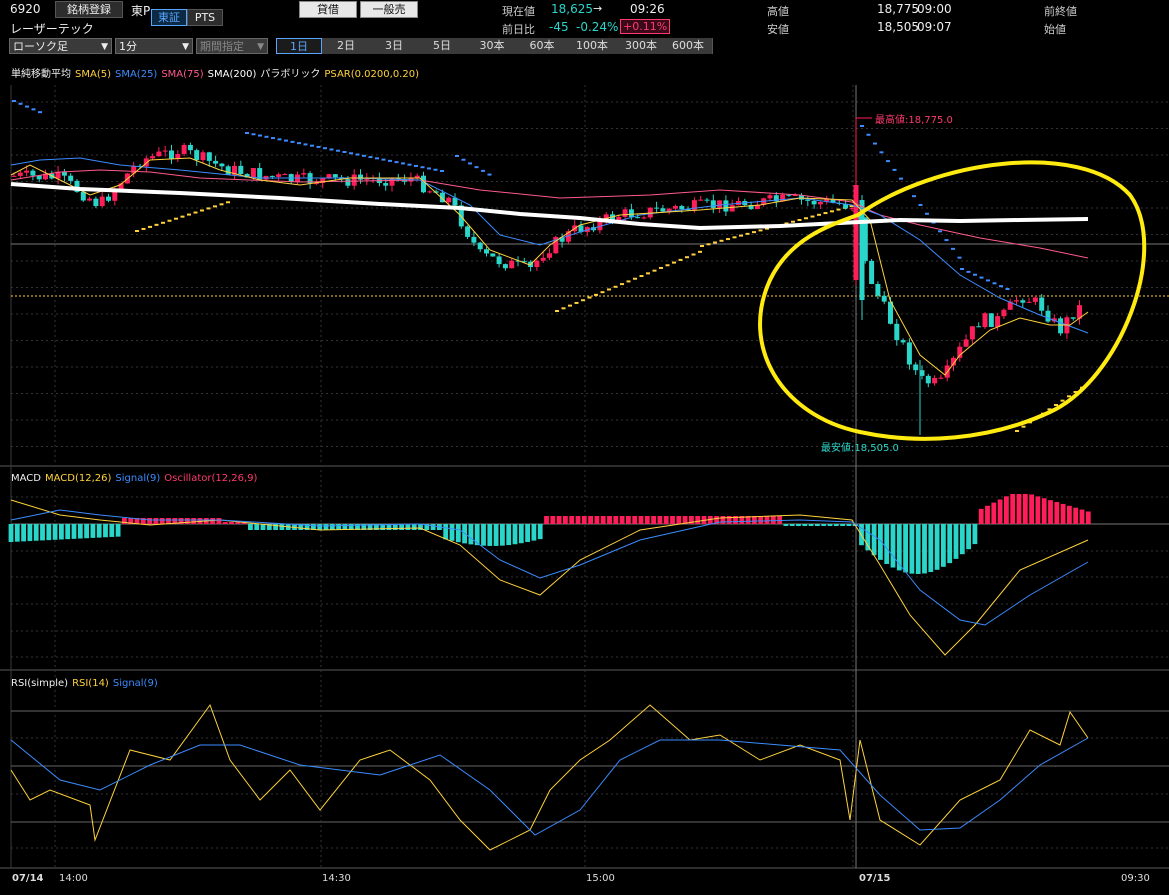  Describe the element at coordinates (952, 300) in the screenshot. I see `highlight-ellipse` at that location.